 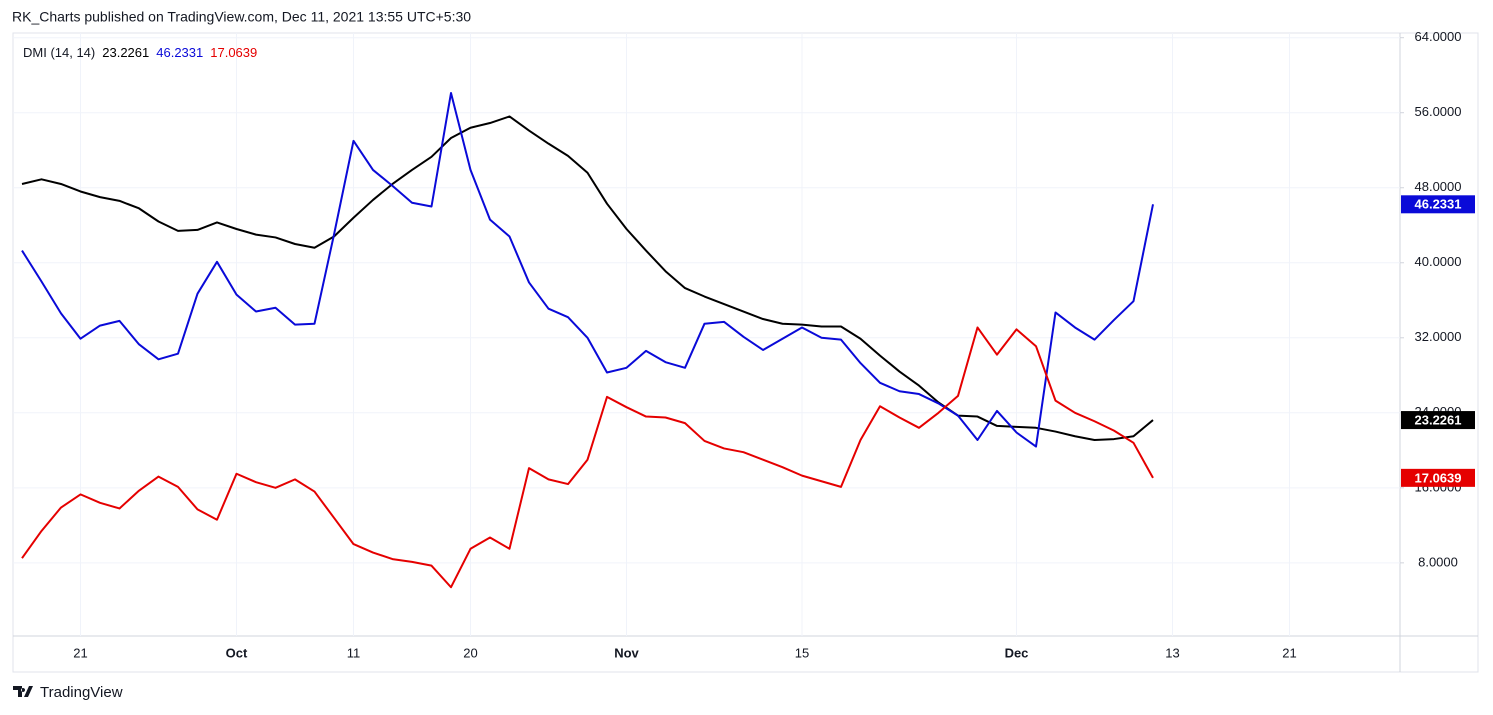 What do you see at coordinates (1438, 261) in the screenshot?
I see `y-tick-label: 40.0000` at bounding box center [1438, 261].